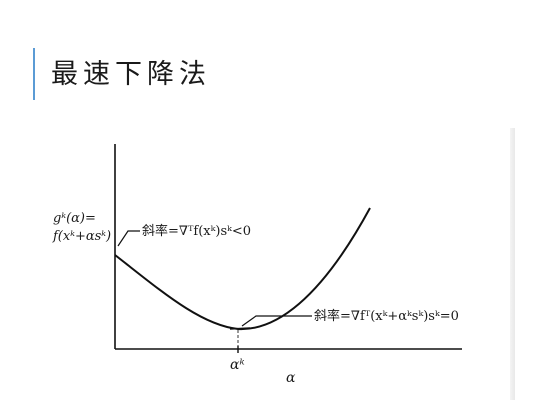  I want to click on figure-panel-shadow, so click(512, 264).